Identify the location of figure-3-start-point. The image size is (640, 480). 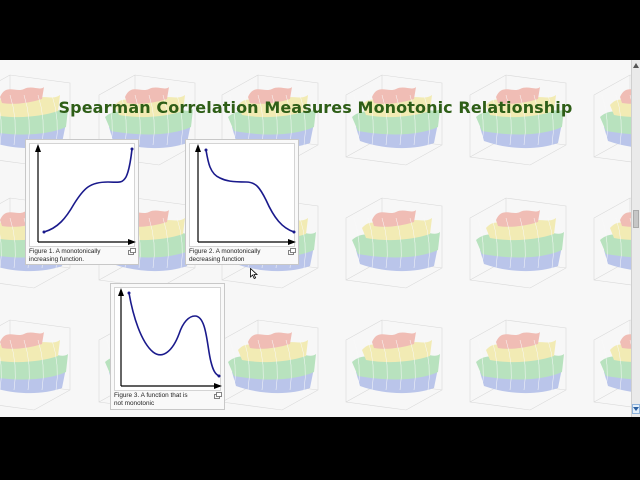
(129, 293).